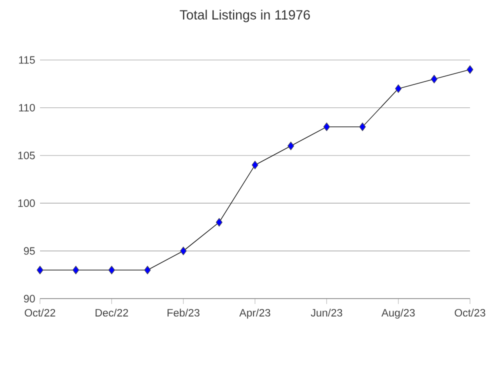  I want to click on y-tick-label: 105, so click(26, 156).